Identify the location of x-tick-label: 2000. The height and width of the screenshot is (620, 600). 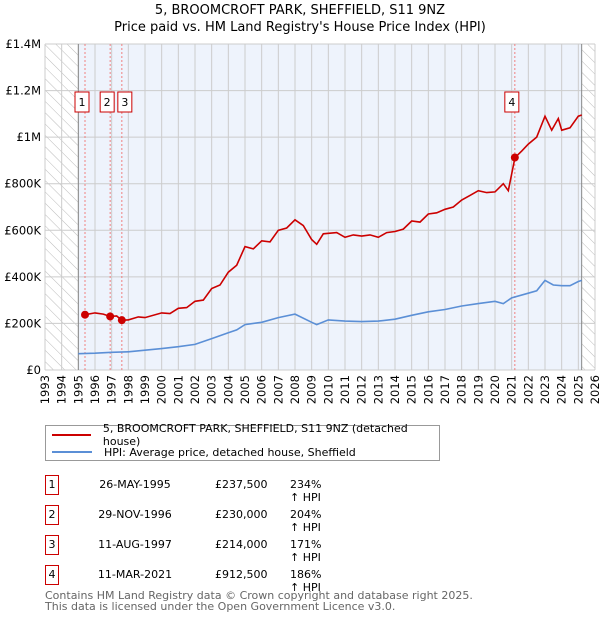
(162, 389).